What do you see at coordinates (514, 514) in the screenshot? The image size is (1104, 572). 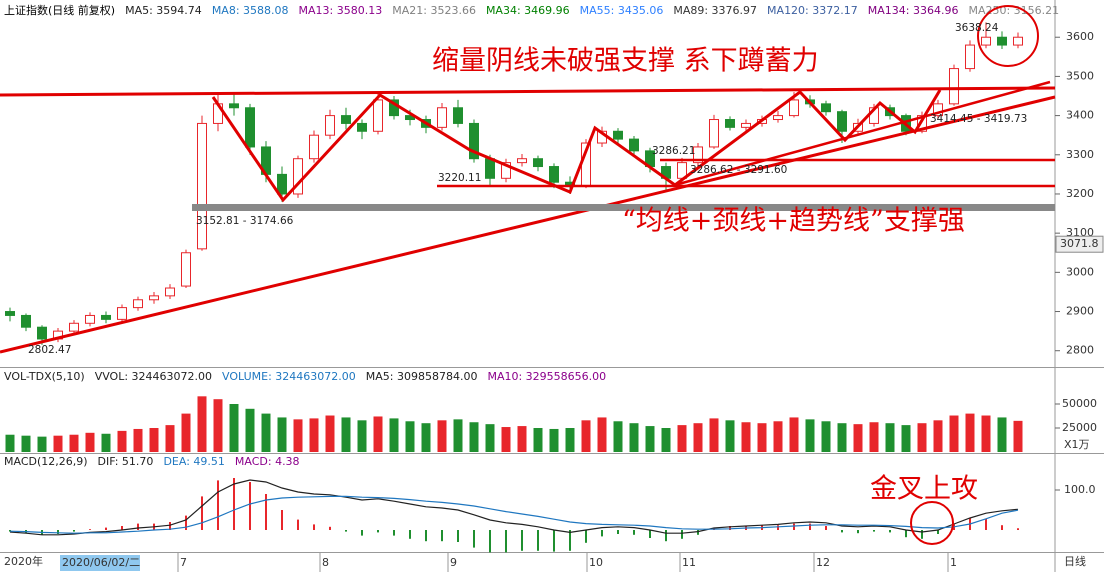 I see `macd-dea` at bounding box center [514, 514].